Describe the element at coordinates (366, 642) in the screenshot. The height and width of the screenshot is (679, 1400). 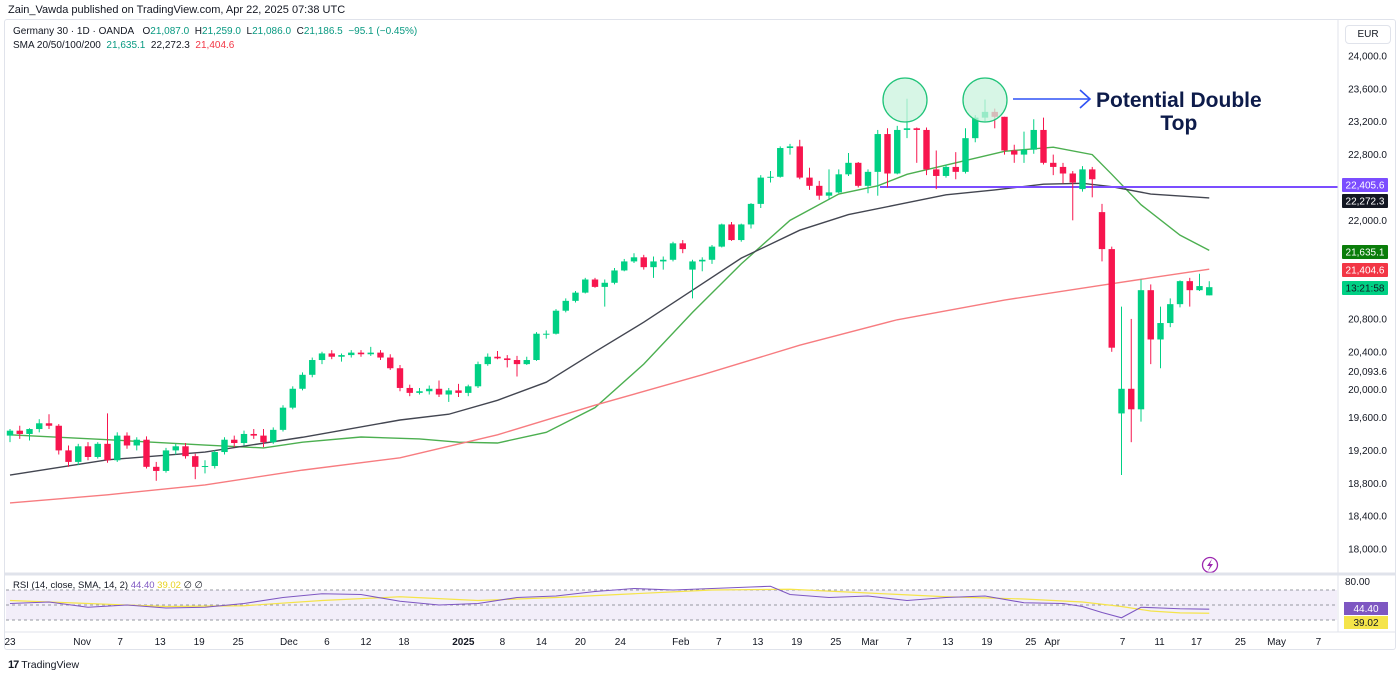
I see `time-tick-label: 12` at that location.